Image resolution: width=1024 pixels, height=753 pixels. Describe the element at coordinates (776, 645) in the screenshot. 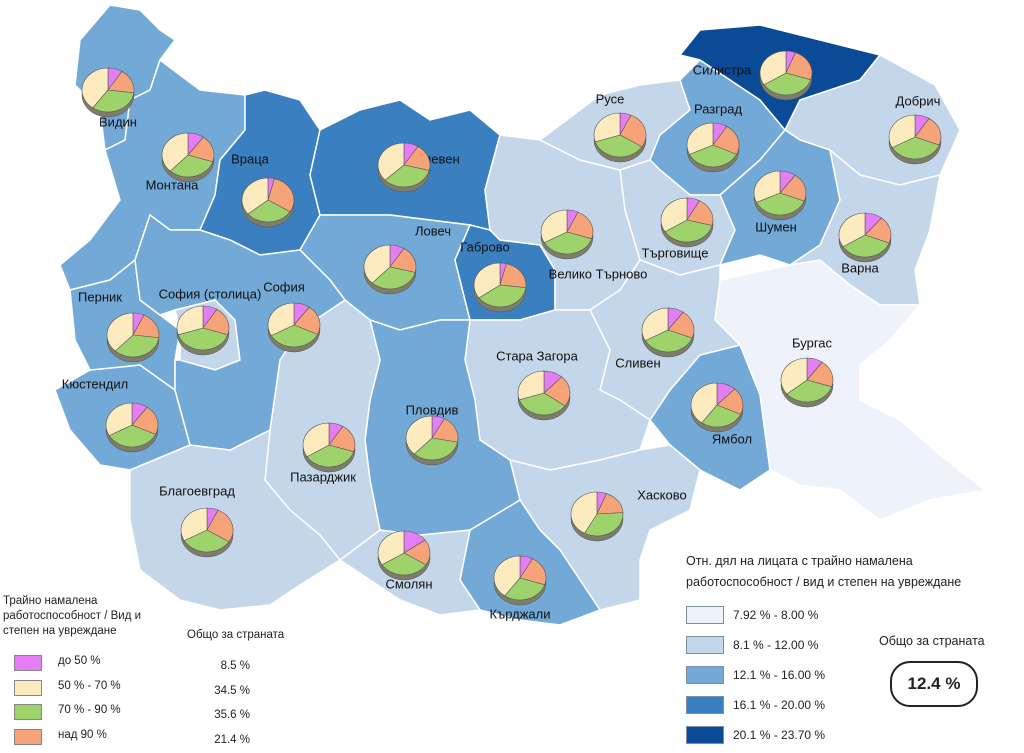

I see `class-label: 8.1 % - 12.00 %` at that location.